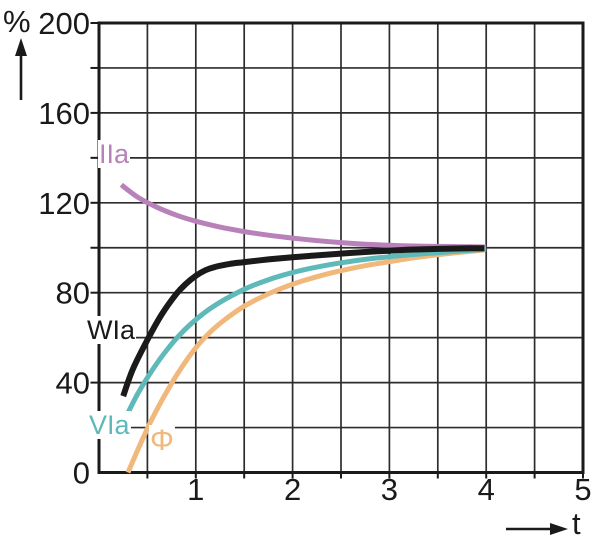 The width and height of the screenshot is (600, 547). I want to click on y-tick-label: 80, so click(73, 293).